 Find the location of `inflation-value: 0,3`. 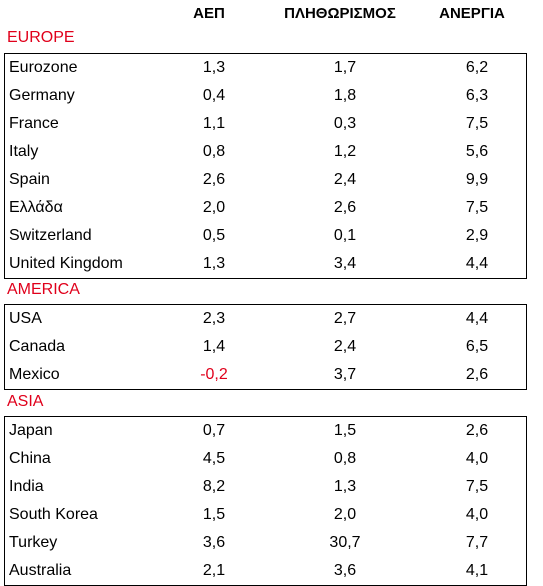

inflation-value: 0,3 is located at coordinates (345, 123).